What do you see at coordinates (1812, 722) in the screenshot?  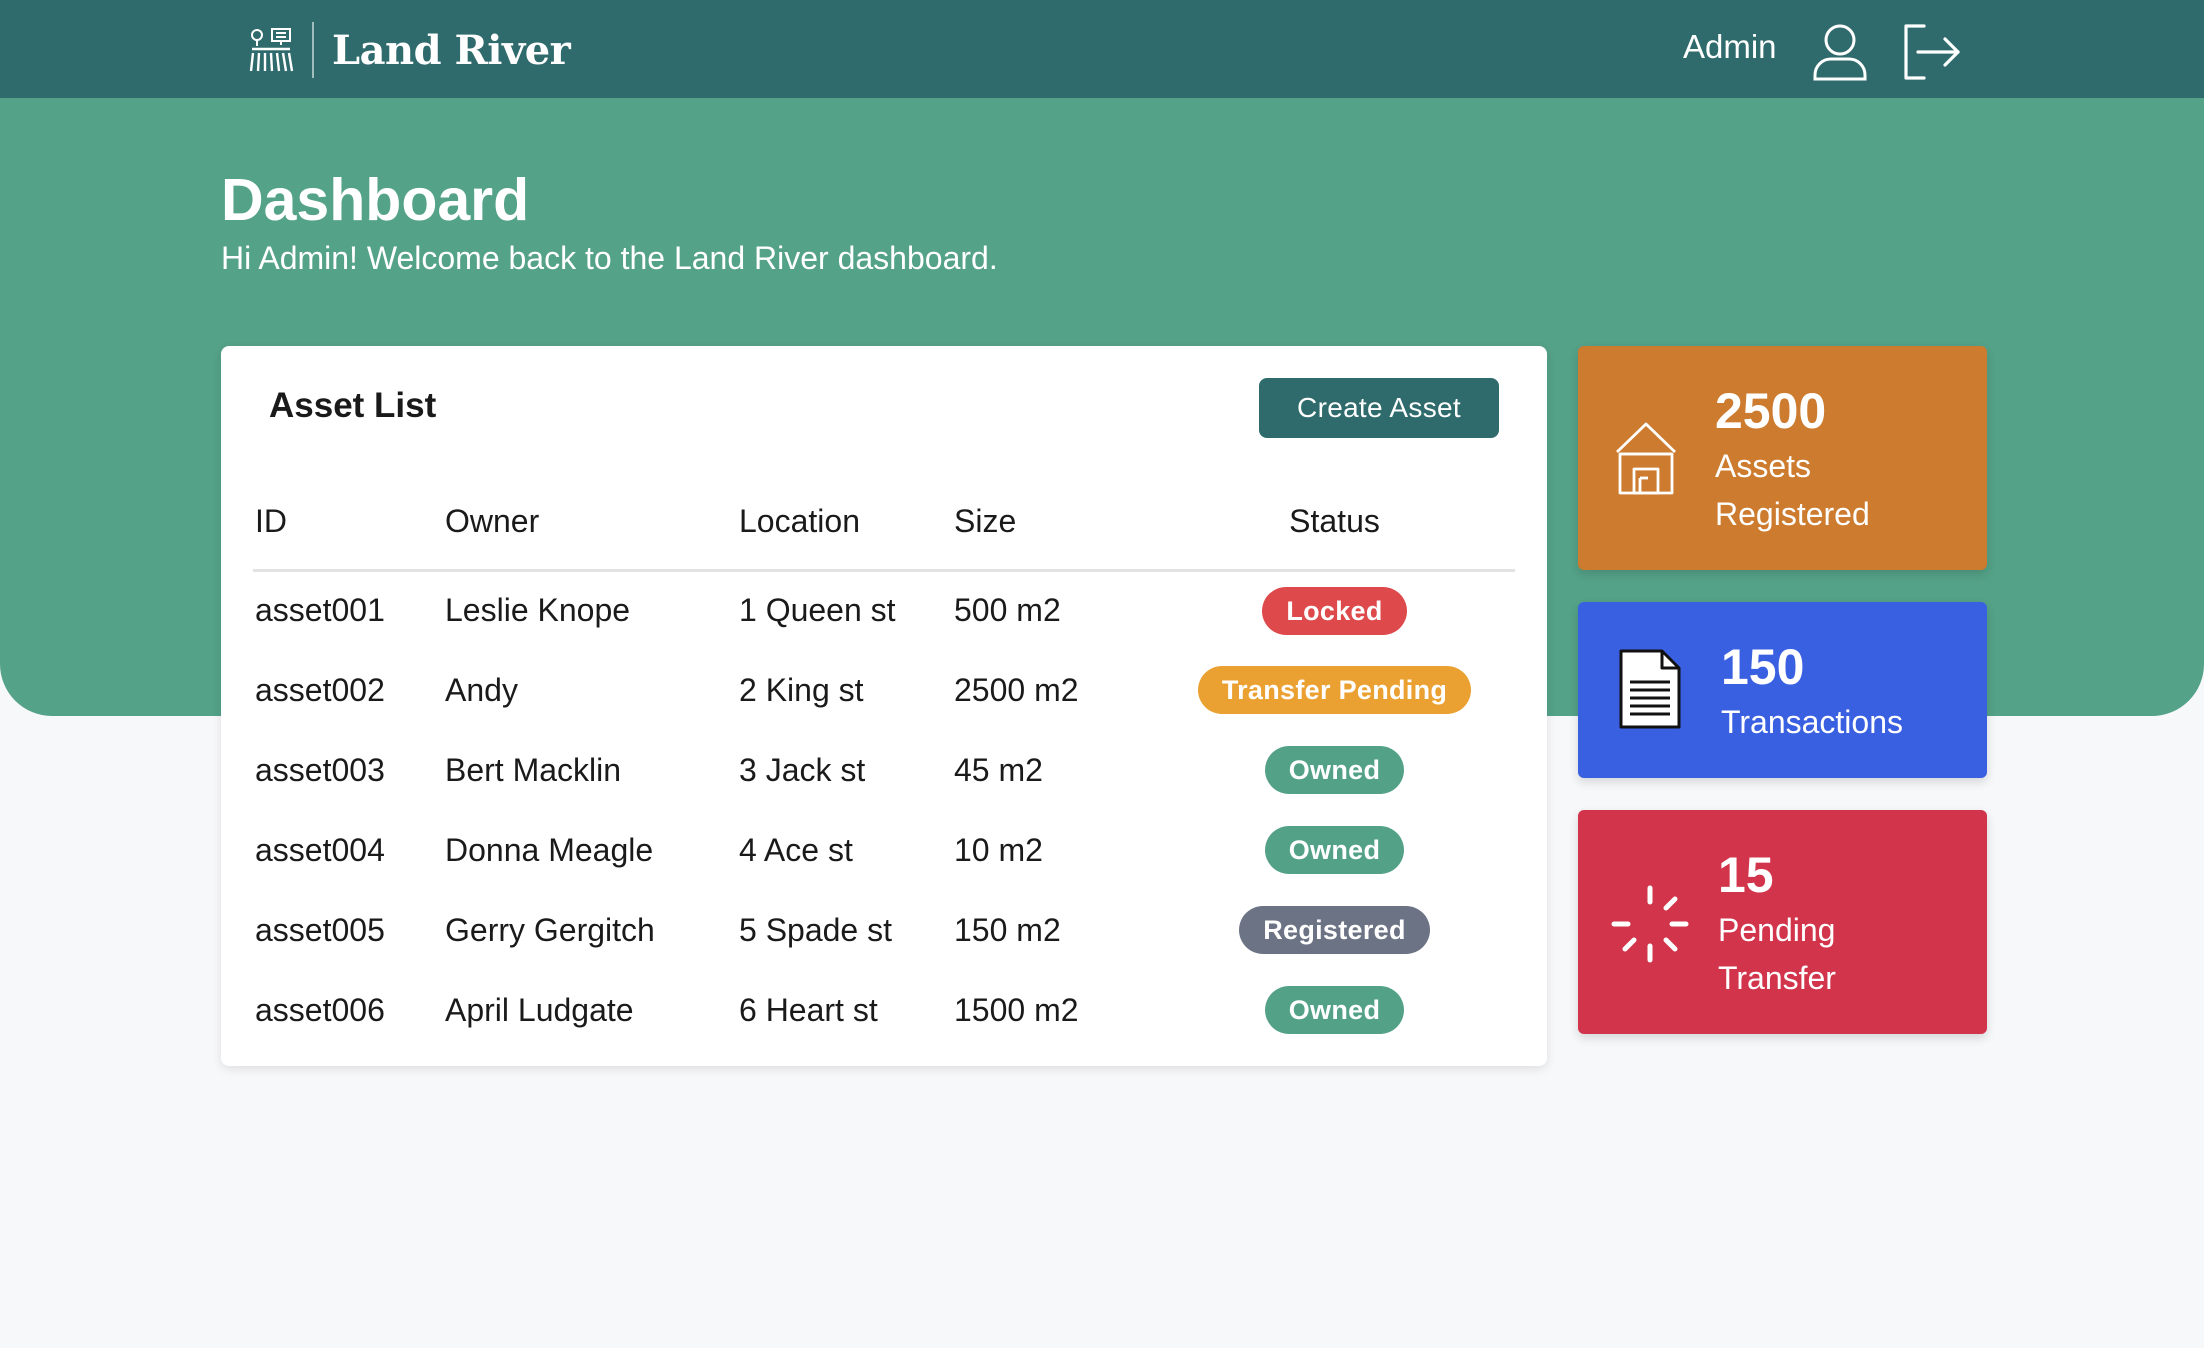 I see `stat-transactions-label: Transactions` at bounding box center [1812, 722].